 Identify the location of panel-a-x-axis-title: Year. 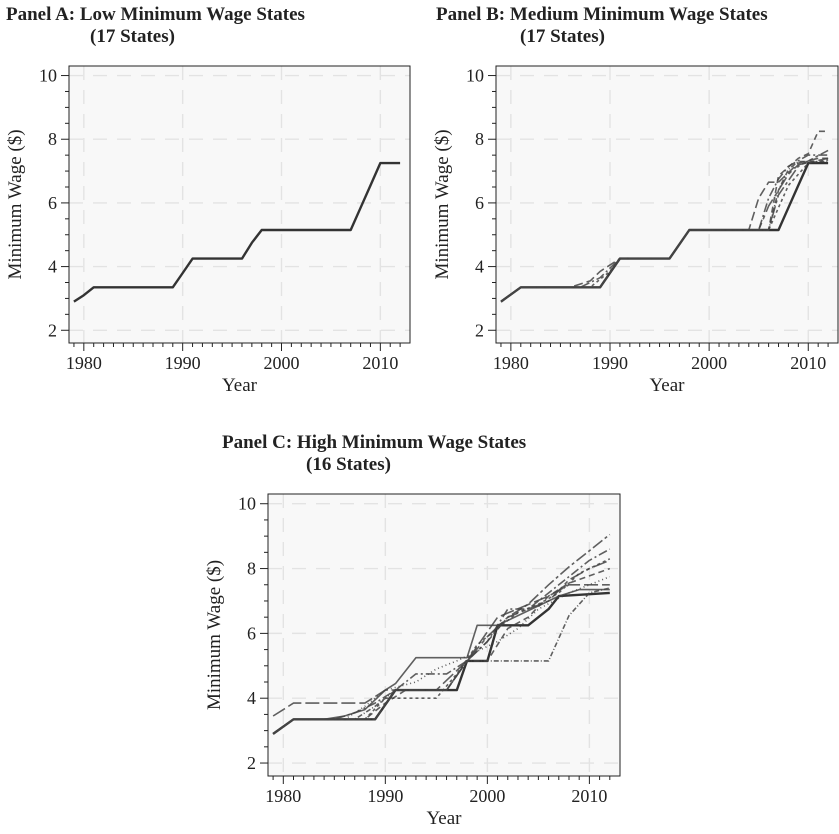
(240, 385).